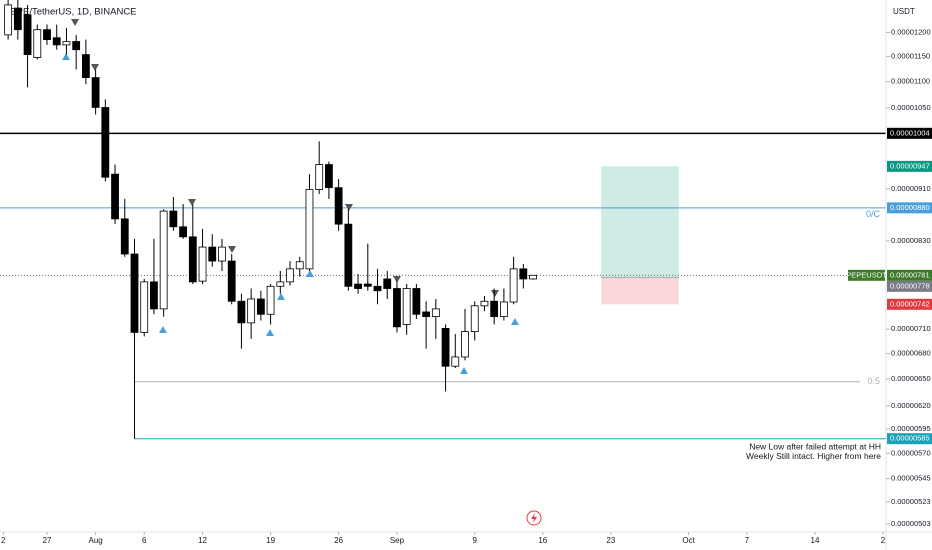 The image size is (932, 550). Describe the element at coordinates (70, 12) in the screenshot. I see `chart-title: PEPE/TetherUS, 1D, BINANCE` at that location.